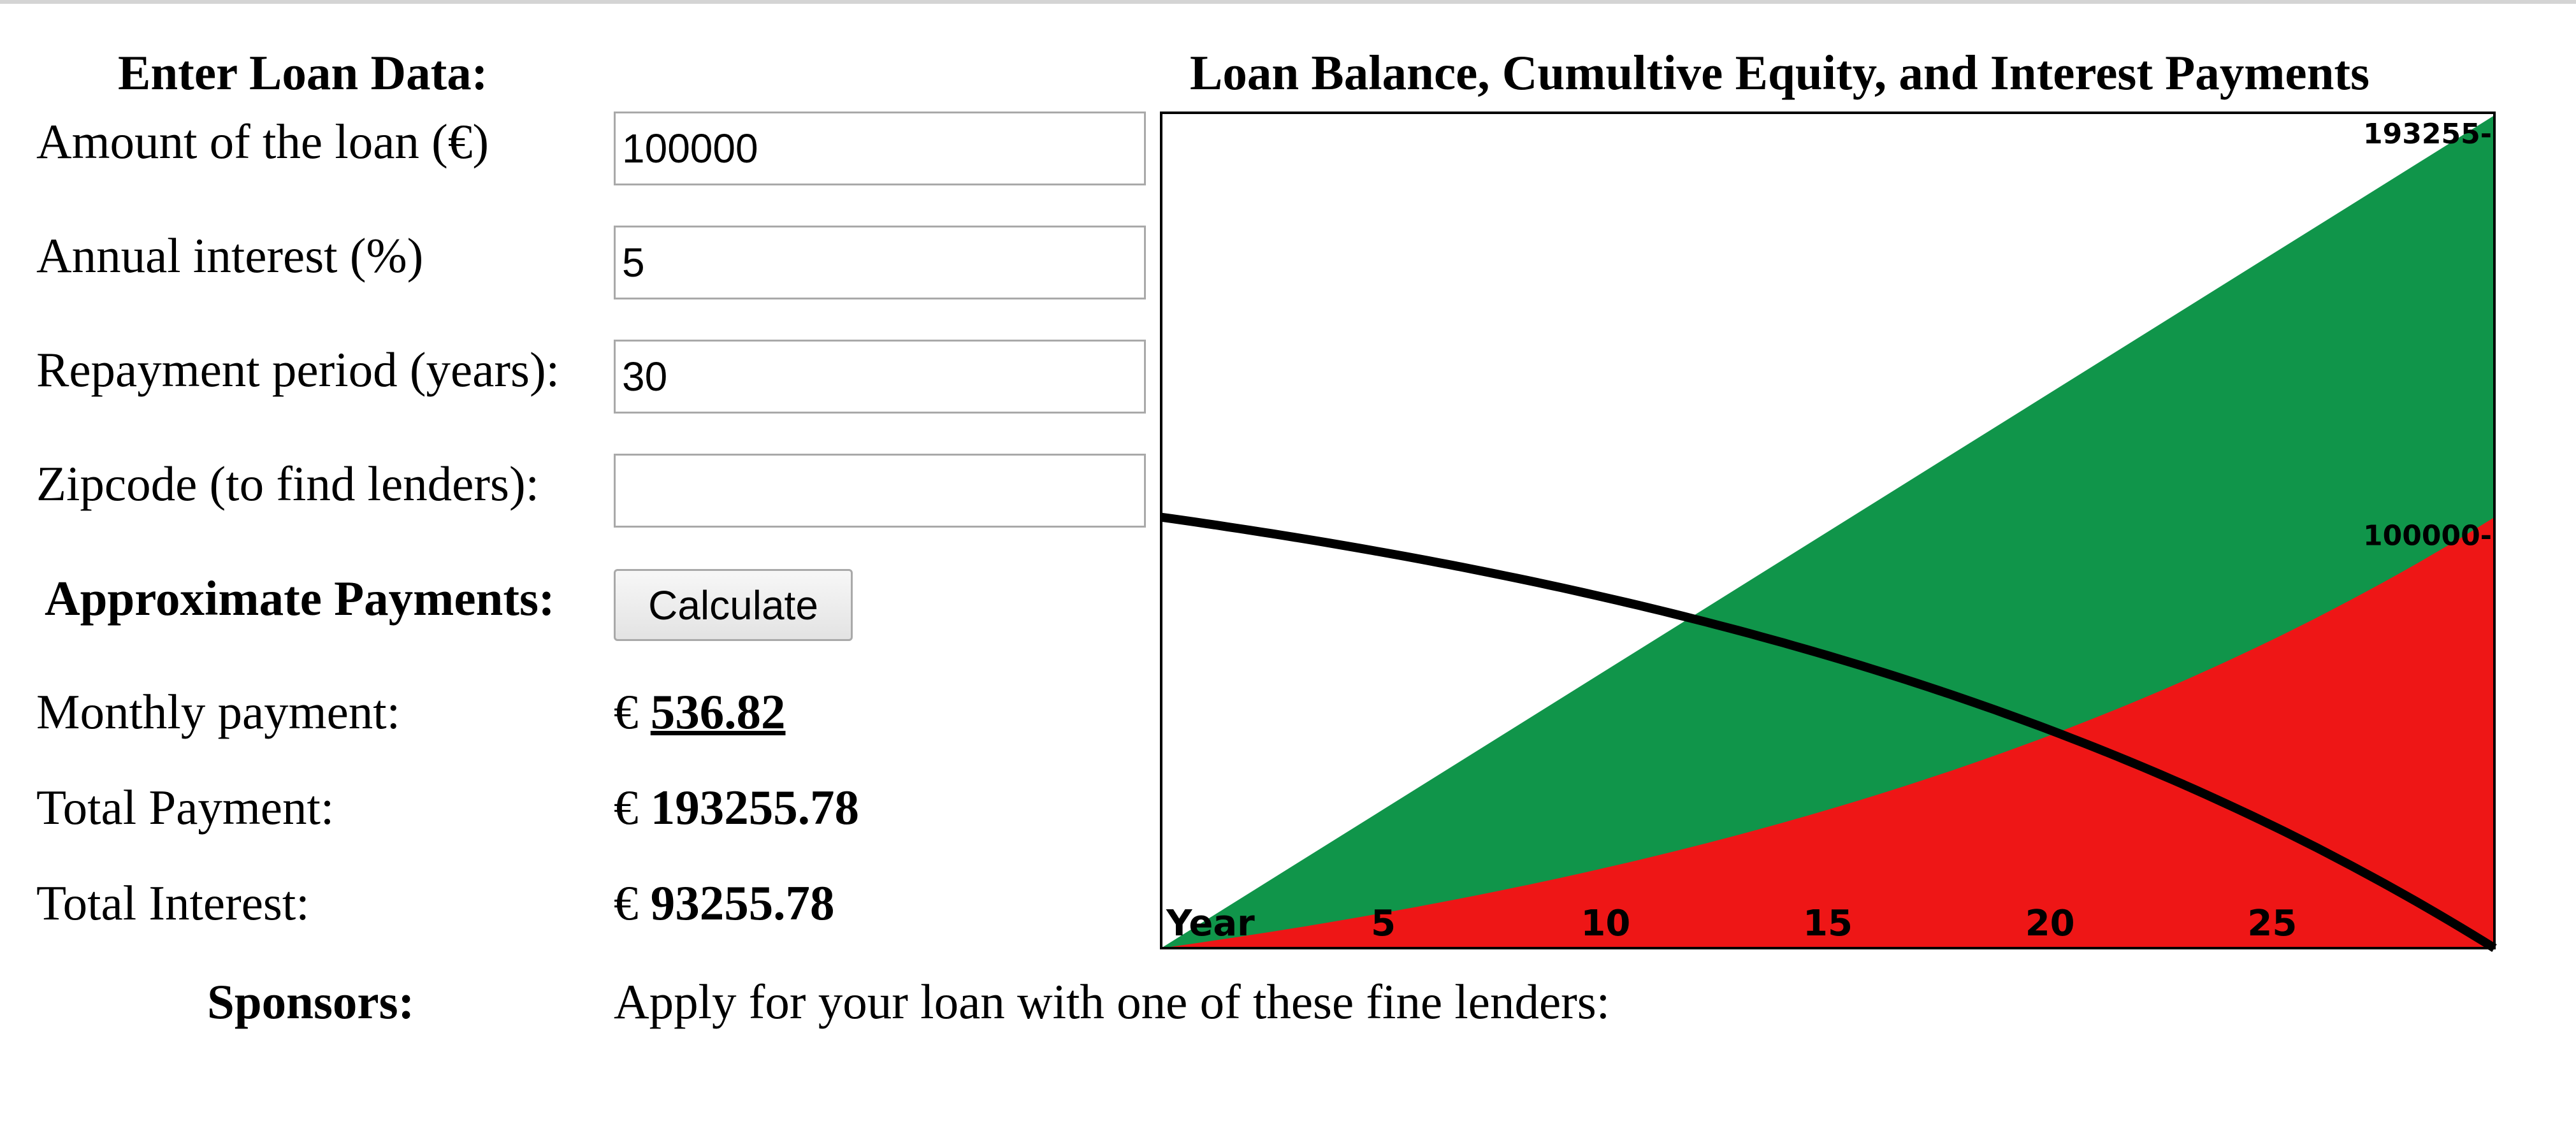 Image resolution: width=2576 pixels, height=1124 pixels. What do you see at coordinates (880, 262) in the screenshot?
I see `interest-rate-input` at bounding box center [880, 262].